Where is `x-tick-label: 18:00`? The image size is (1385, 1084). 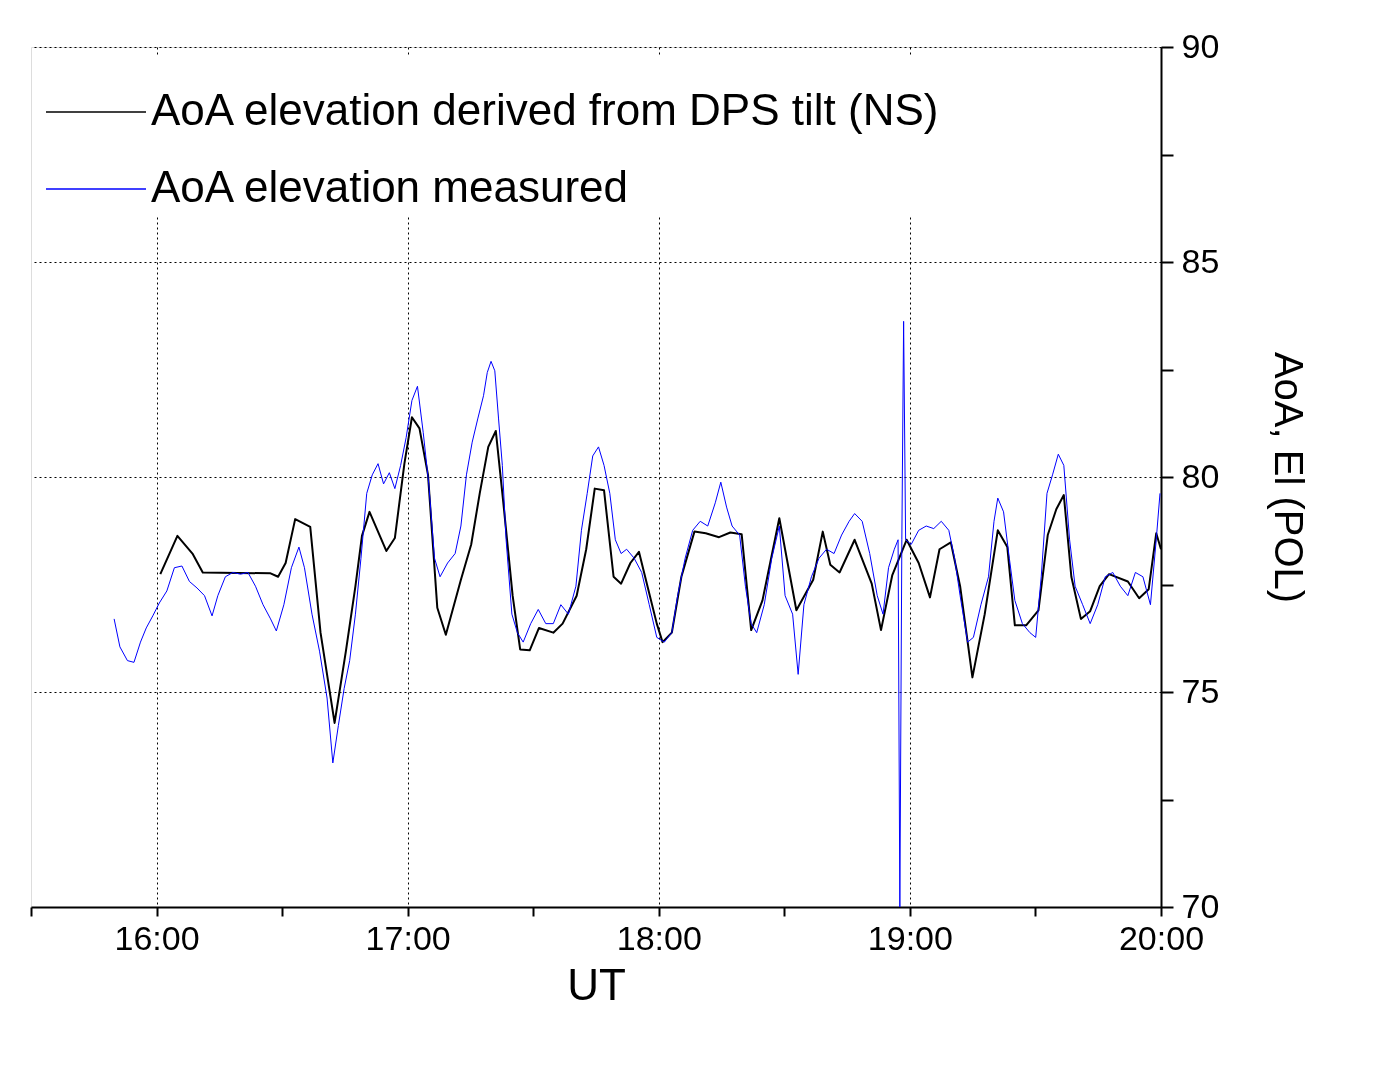 x-tick-label: 18:00 is located at coordinates (659, 937).